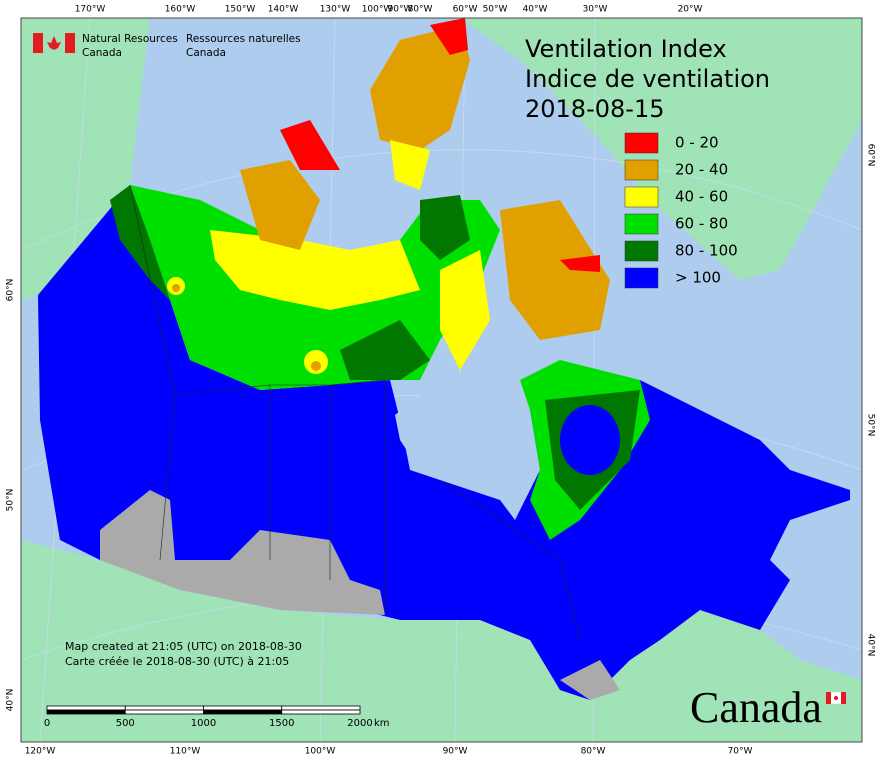  Describe the element at coordinates (177, 661) in the screenshot. I see `credit: Carte créée le 2018-08-30 (UTC) à 21:05` at that location.